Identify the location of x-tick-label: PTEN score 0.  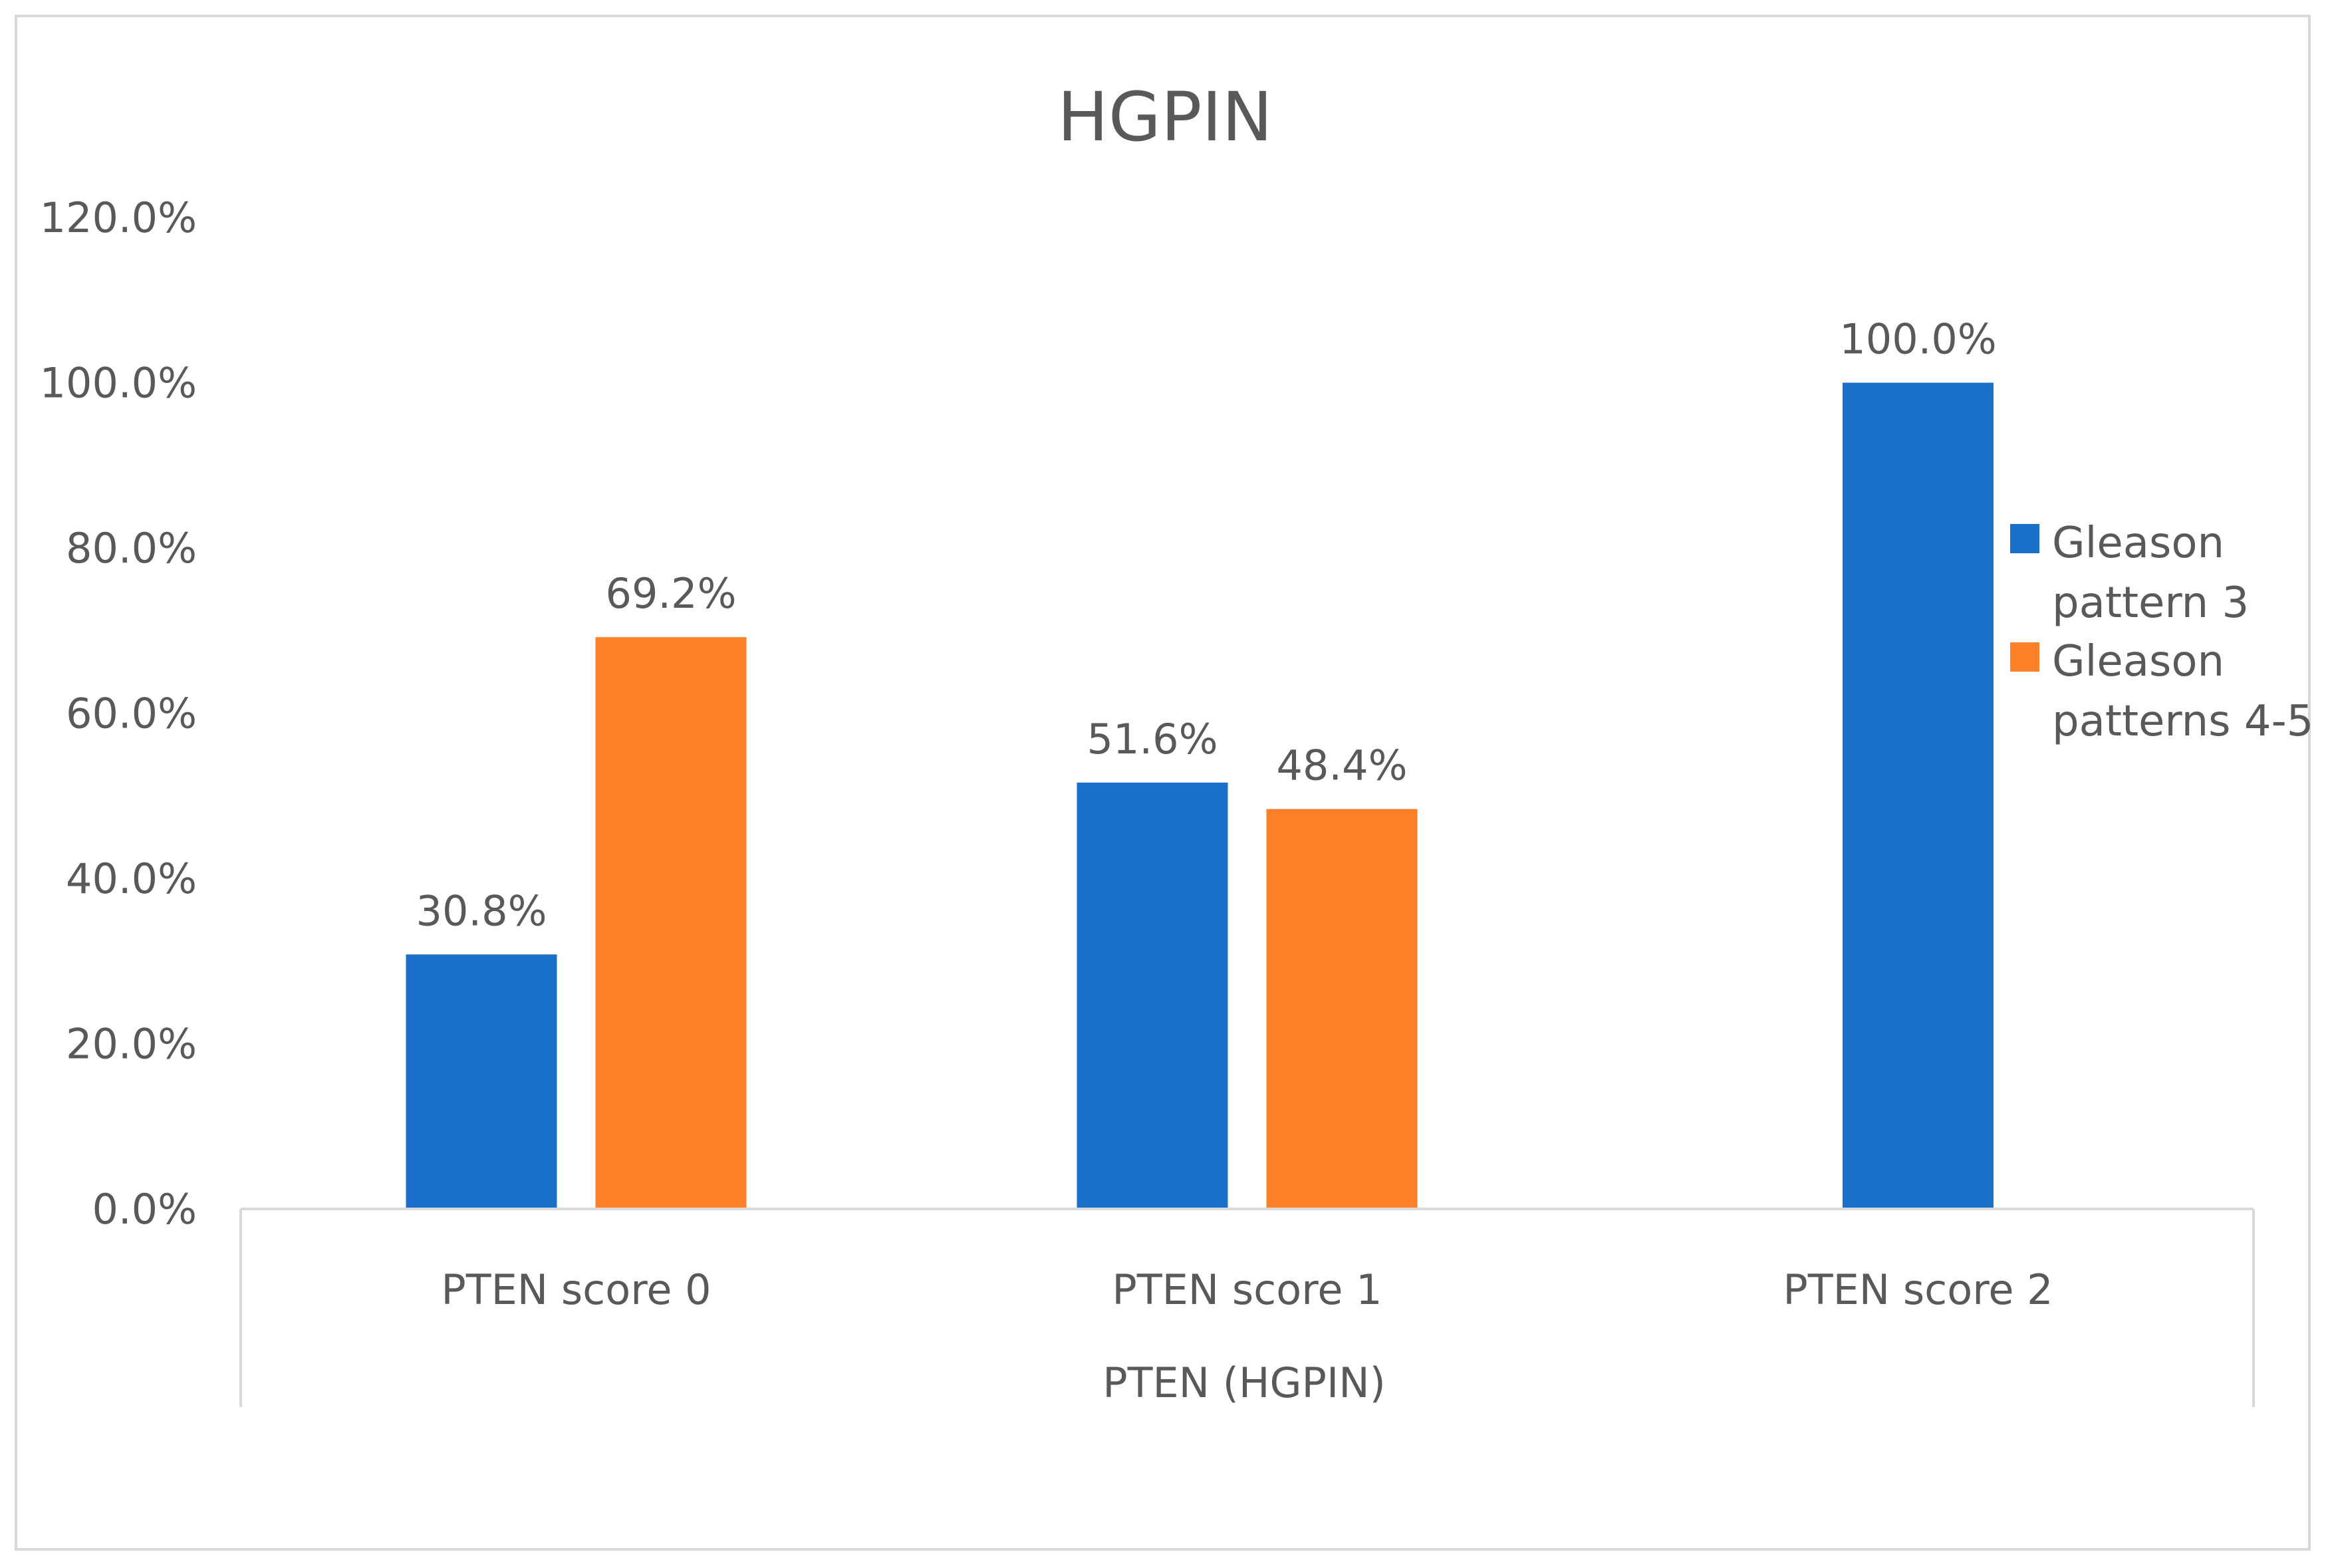
(576, 1289).